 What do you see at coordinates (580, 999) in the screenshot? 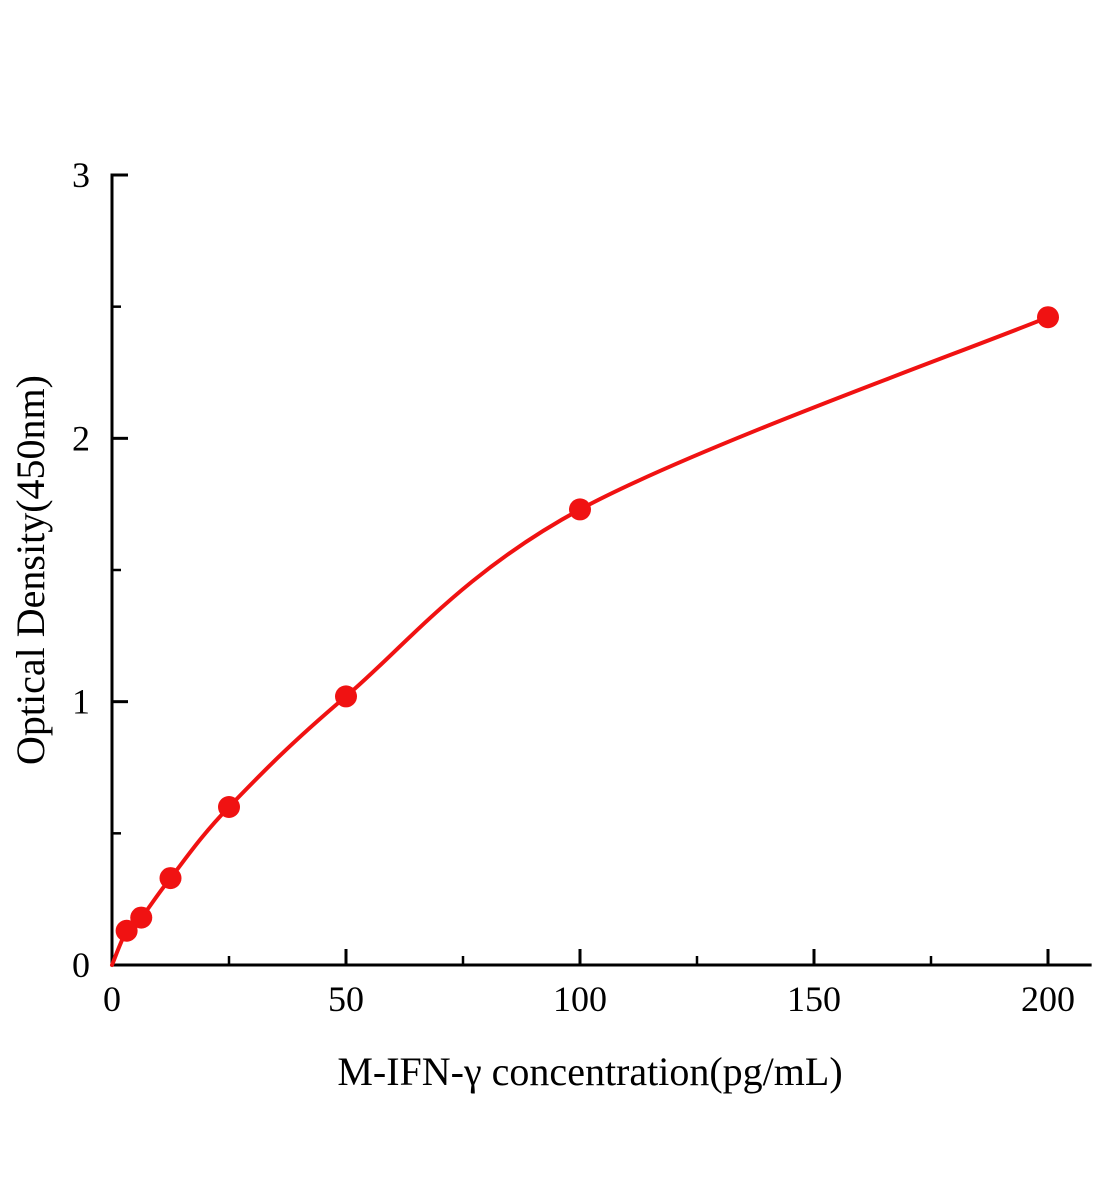
I see `x-tick-label: 100` at bounding box center [580, 999].